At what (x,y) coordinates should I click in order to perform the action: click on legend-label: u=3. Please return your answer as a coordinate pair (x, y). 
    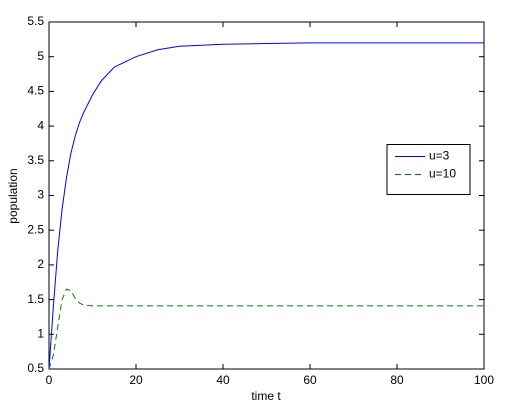
    Looking at the image, I should click on (439, 156).